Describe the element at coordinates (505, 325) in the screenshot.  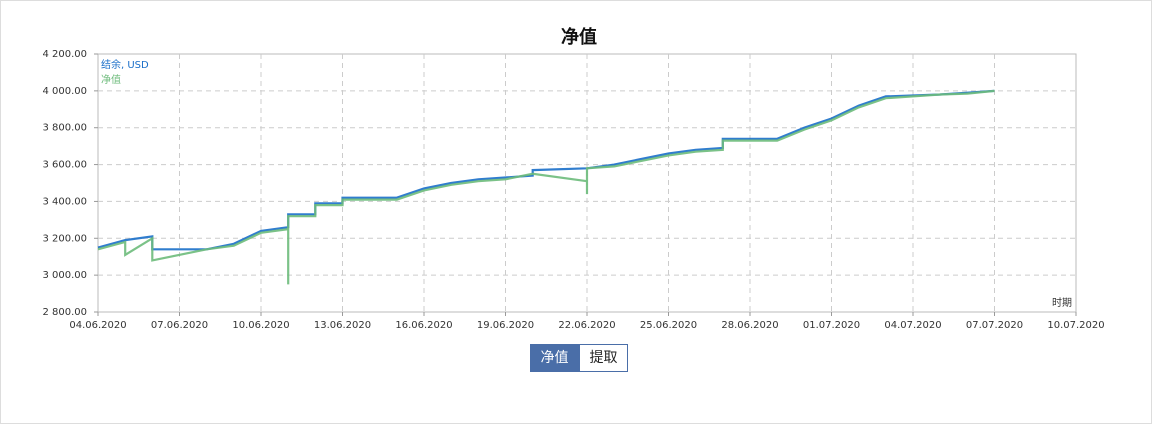
I see `x-tick-label: 19.06.2020` at that location.